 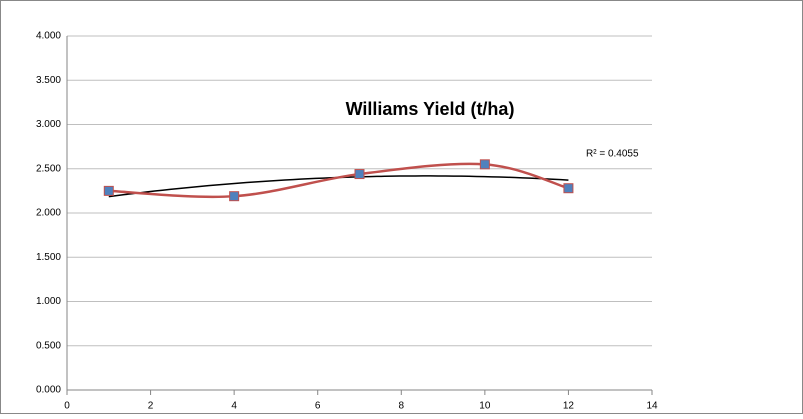 What do you see at coordinates (430, 109) in the screenshot?
I see `chart-title: Williams Yield (t/ha)` at bounding box center [430, 109].